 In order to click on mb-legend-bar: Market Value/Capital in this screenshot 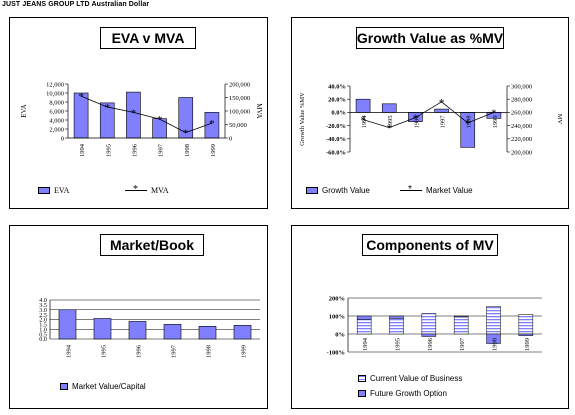, I will do `click(103, 386)`.